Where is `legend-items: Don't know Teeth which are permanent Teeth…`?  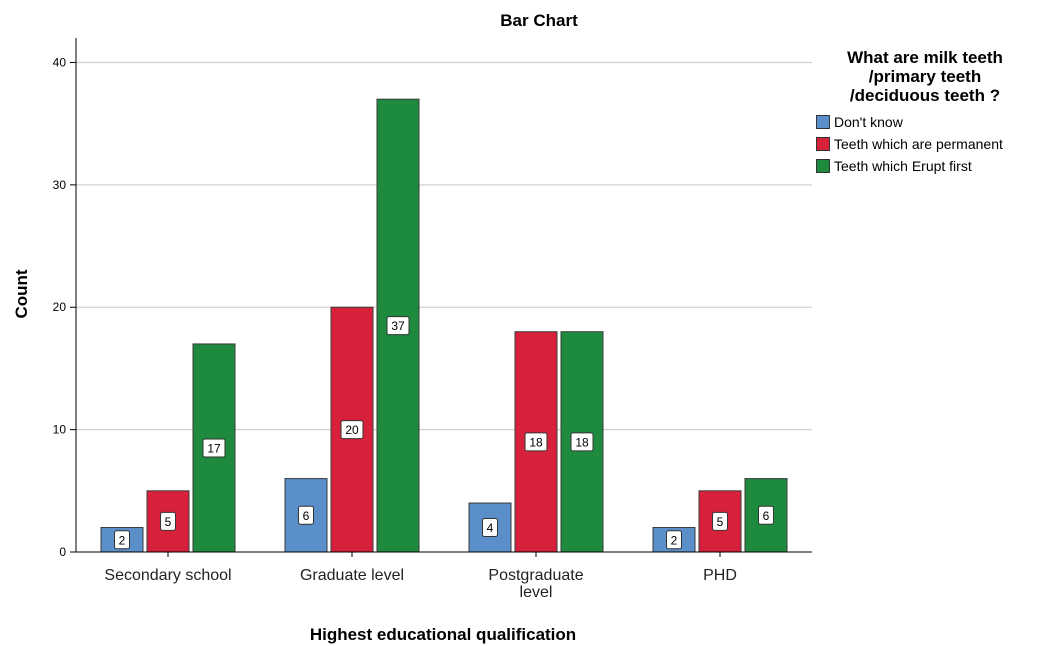 legend-items: Don't know Teeth which are permanent Teeth… is located at coordinates (927, 144).